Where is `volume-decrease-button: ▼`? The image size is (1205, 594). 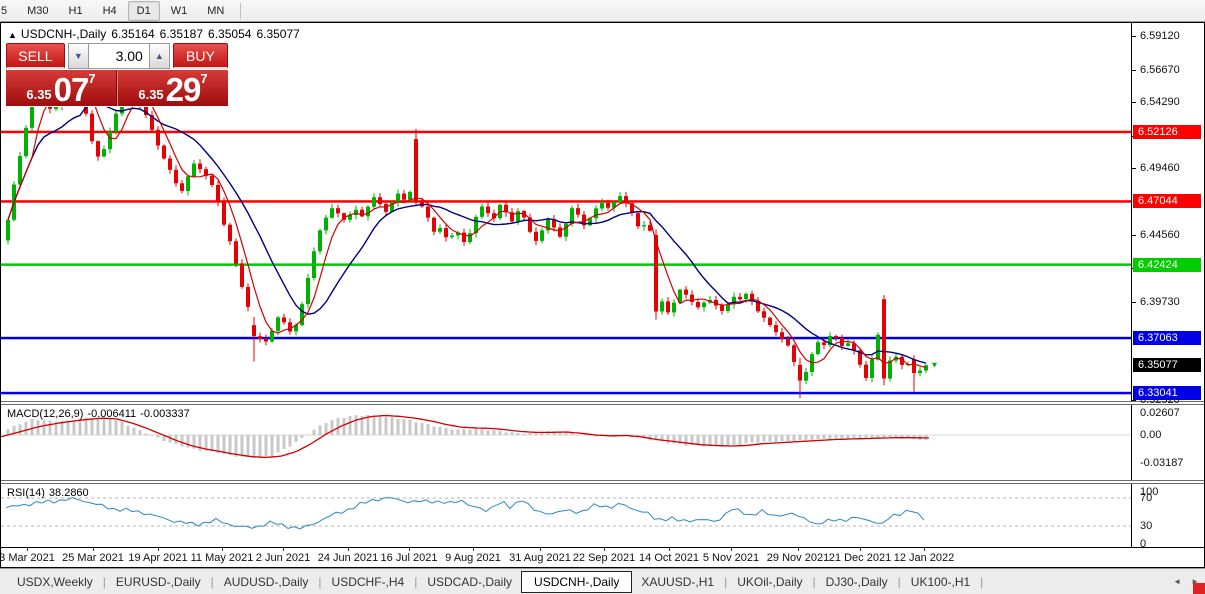
volume-decrease-button: ▼ is located at coordinates (78, 56).